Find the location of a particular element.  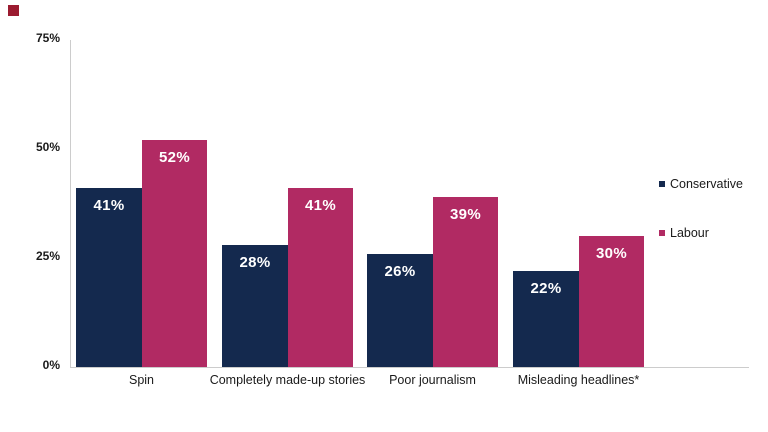

y-tick-label: 50% is located at coordinates (47, 147).